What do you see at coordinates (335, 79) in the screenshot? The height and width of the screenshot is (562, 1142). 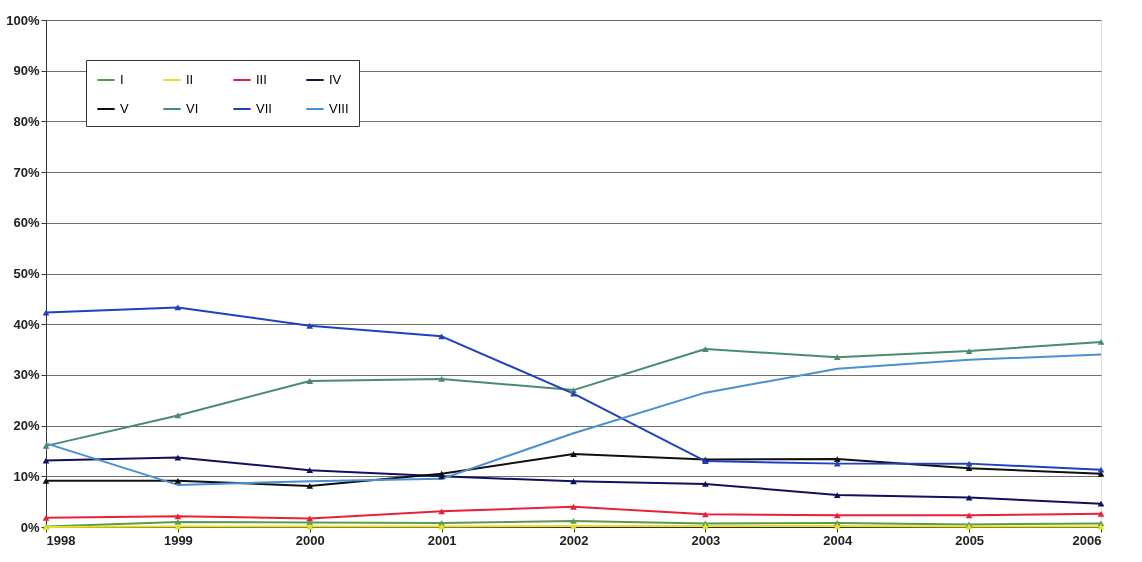 I see `legend-label: IV` at bounding box center [335, 79].